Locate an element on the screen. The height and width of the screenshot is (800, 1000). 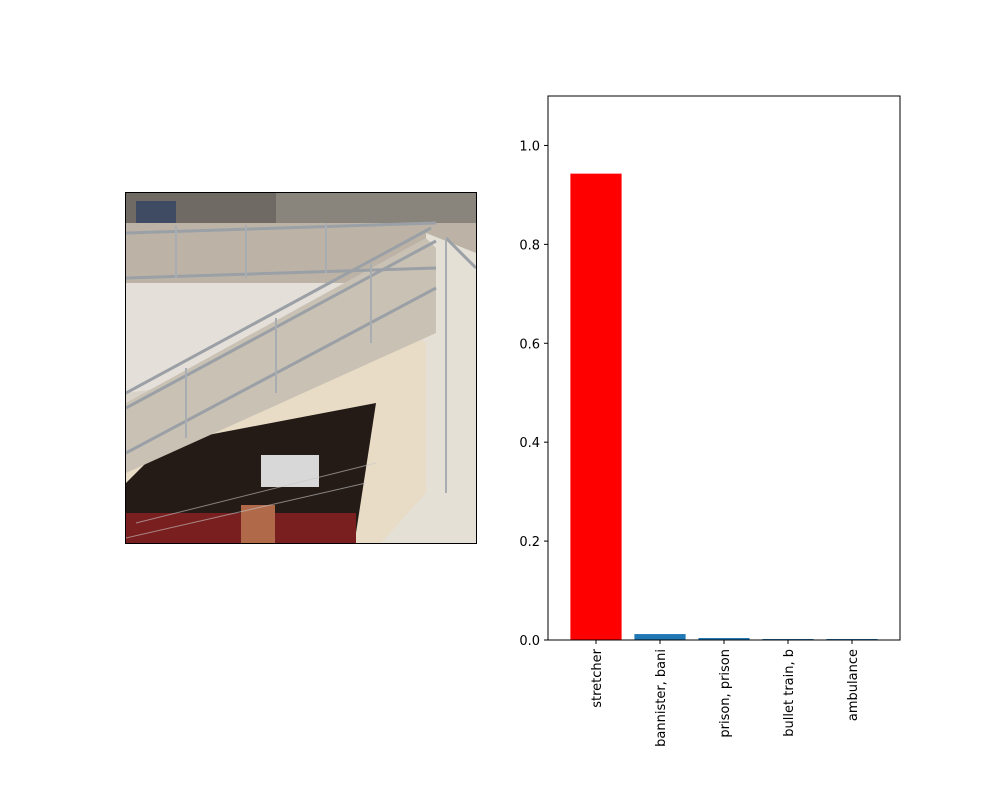
x-tick-label: bullet train, b is located at coordinates (789, 693).